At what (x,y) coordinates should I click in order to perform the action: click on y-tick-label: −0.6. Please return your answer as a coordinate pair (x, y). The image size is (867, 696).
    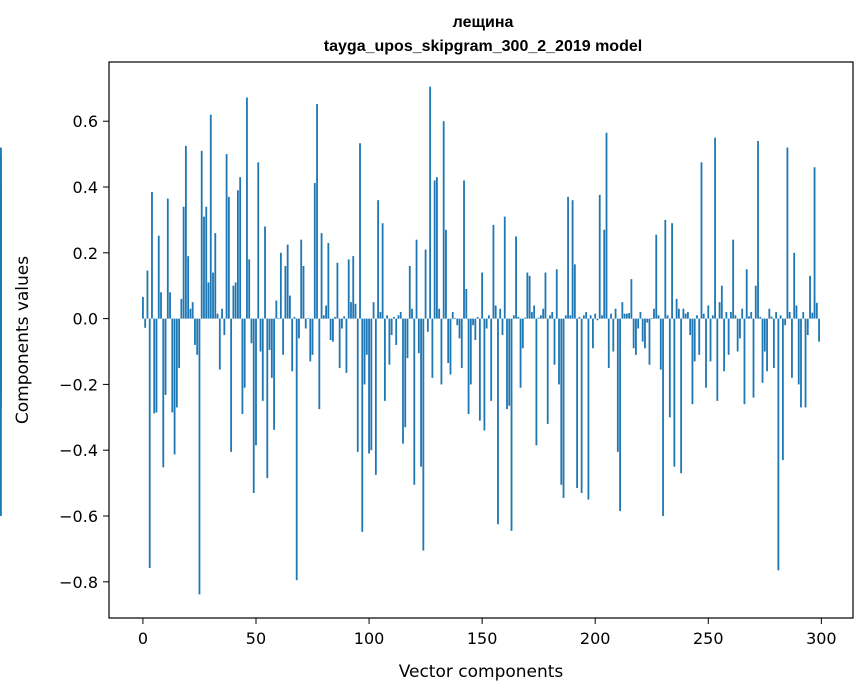
    Looking at the image, I should click on (78, 516).